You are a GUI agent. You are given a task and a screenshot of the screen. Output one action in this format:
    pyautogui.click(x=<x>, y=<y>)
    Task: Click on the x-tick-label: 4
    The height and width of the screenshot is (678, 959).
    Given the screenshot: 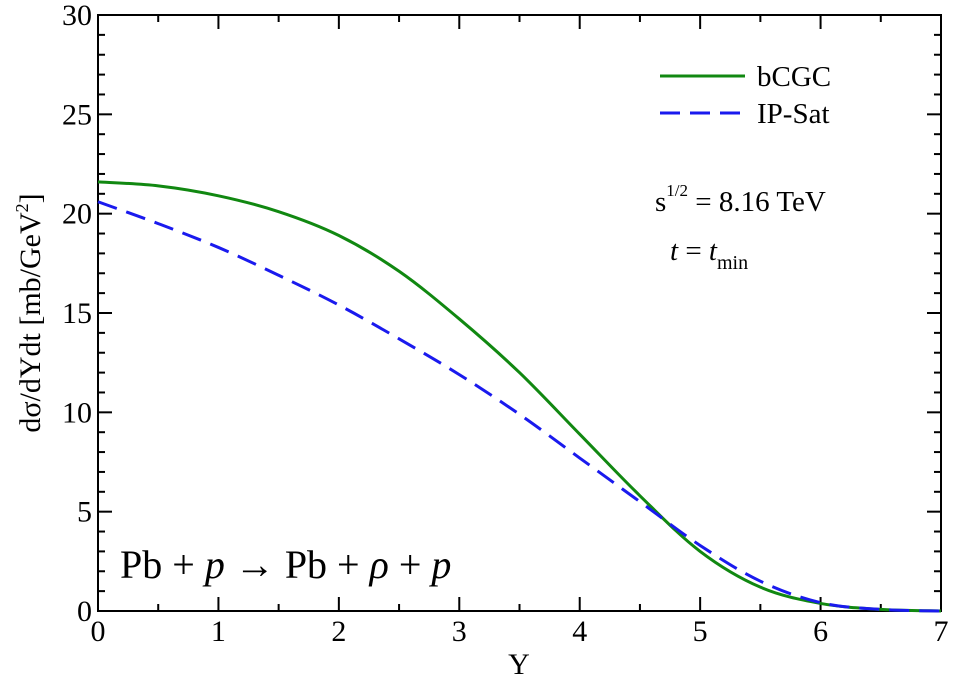 What is the action you would take?
    pyautogui.click(x=579, y=631)
    